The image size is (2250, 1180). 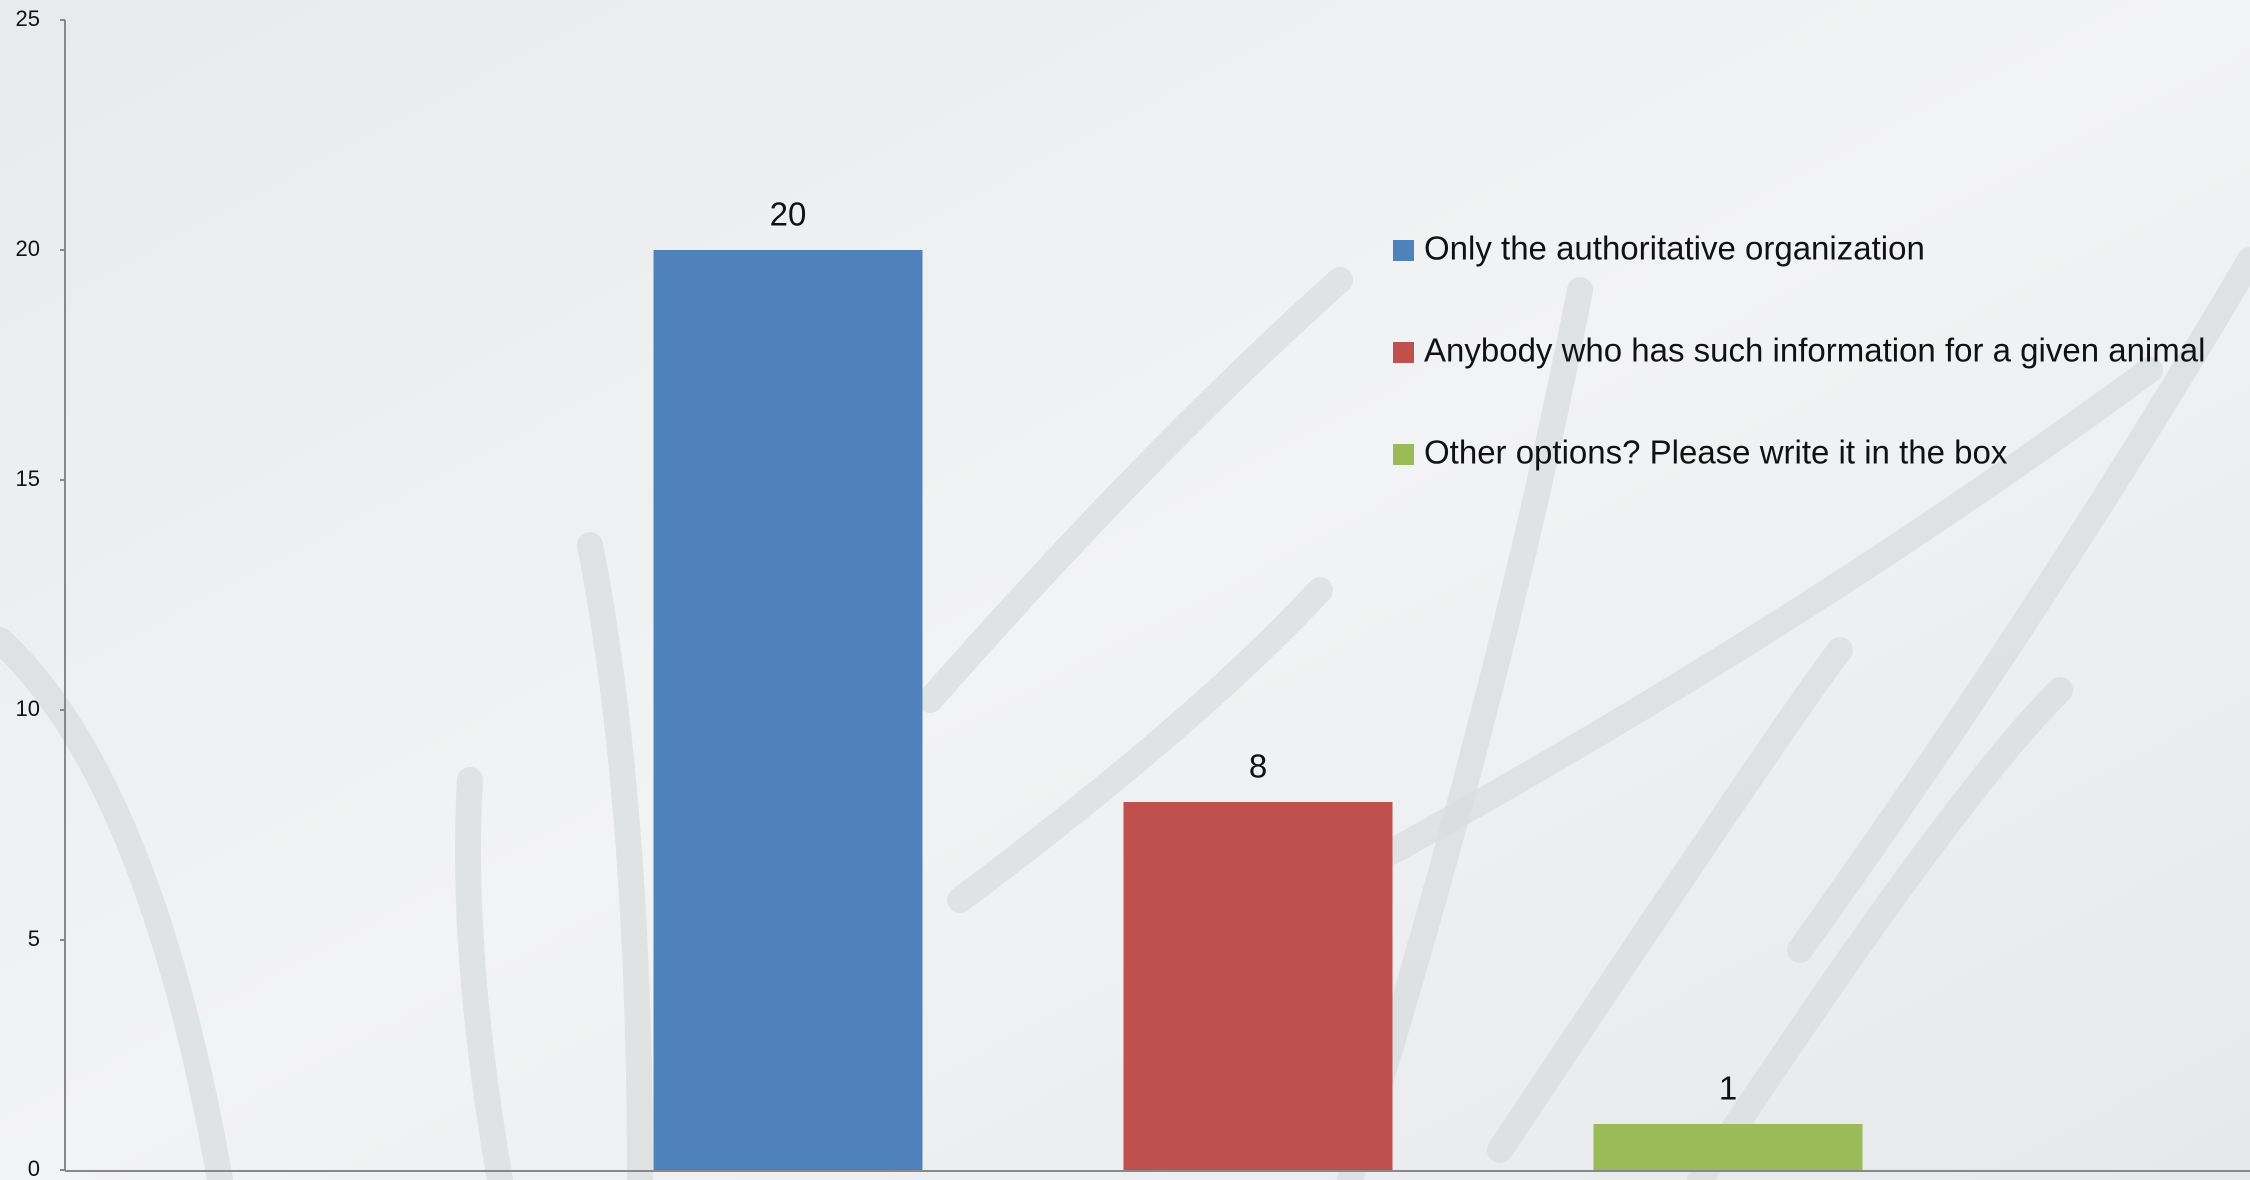 I want to click on y-tick-label: 10, so click(x=28, y=708).